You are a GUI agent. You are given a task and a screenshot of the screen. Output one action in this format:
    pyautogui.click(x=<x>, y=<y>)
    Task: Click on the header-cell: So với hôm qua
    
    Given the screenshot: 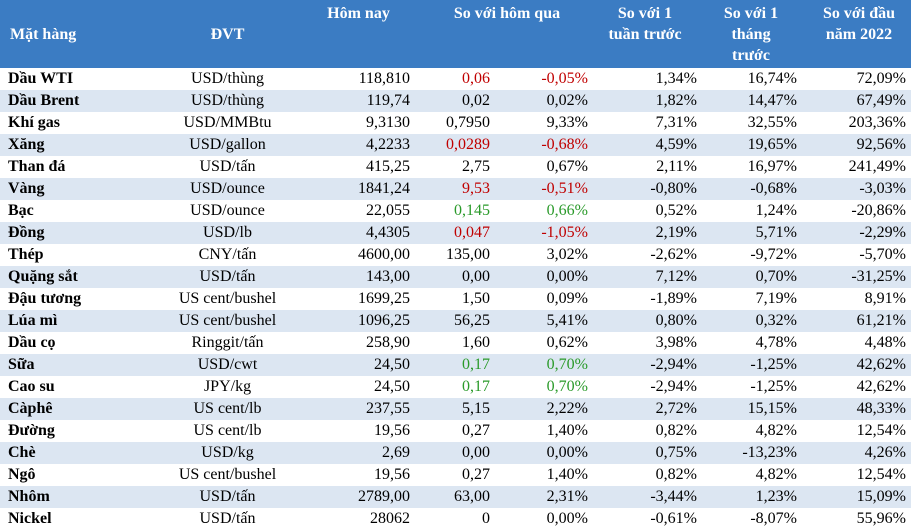 What is the action you would take?
    pyautogui.click(x=507, y=13)
    